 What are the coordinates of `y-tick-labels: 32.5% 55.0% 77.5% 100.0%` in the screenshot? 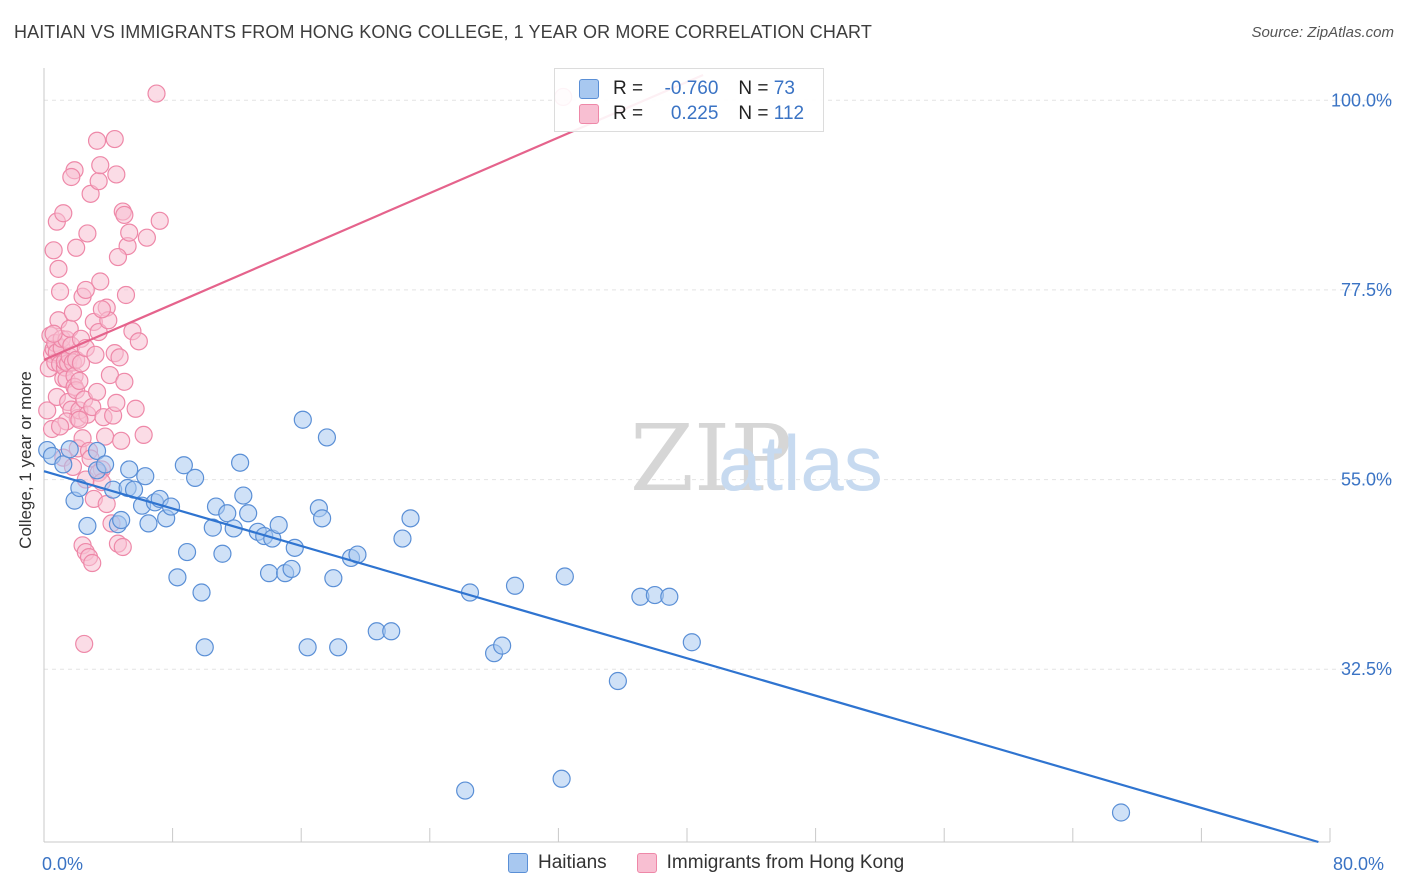 It's located at (1361, 384).